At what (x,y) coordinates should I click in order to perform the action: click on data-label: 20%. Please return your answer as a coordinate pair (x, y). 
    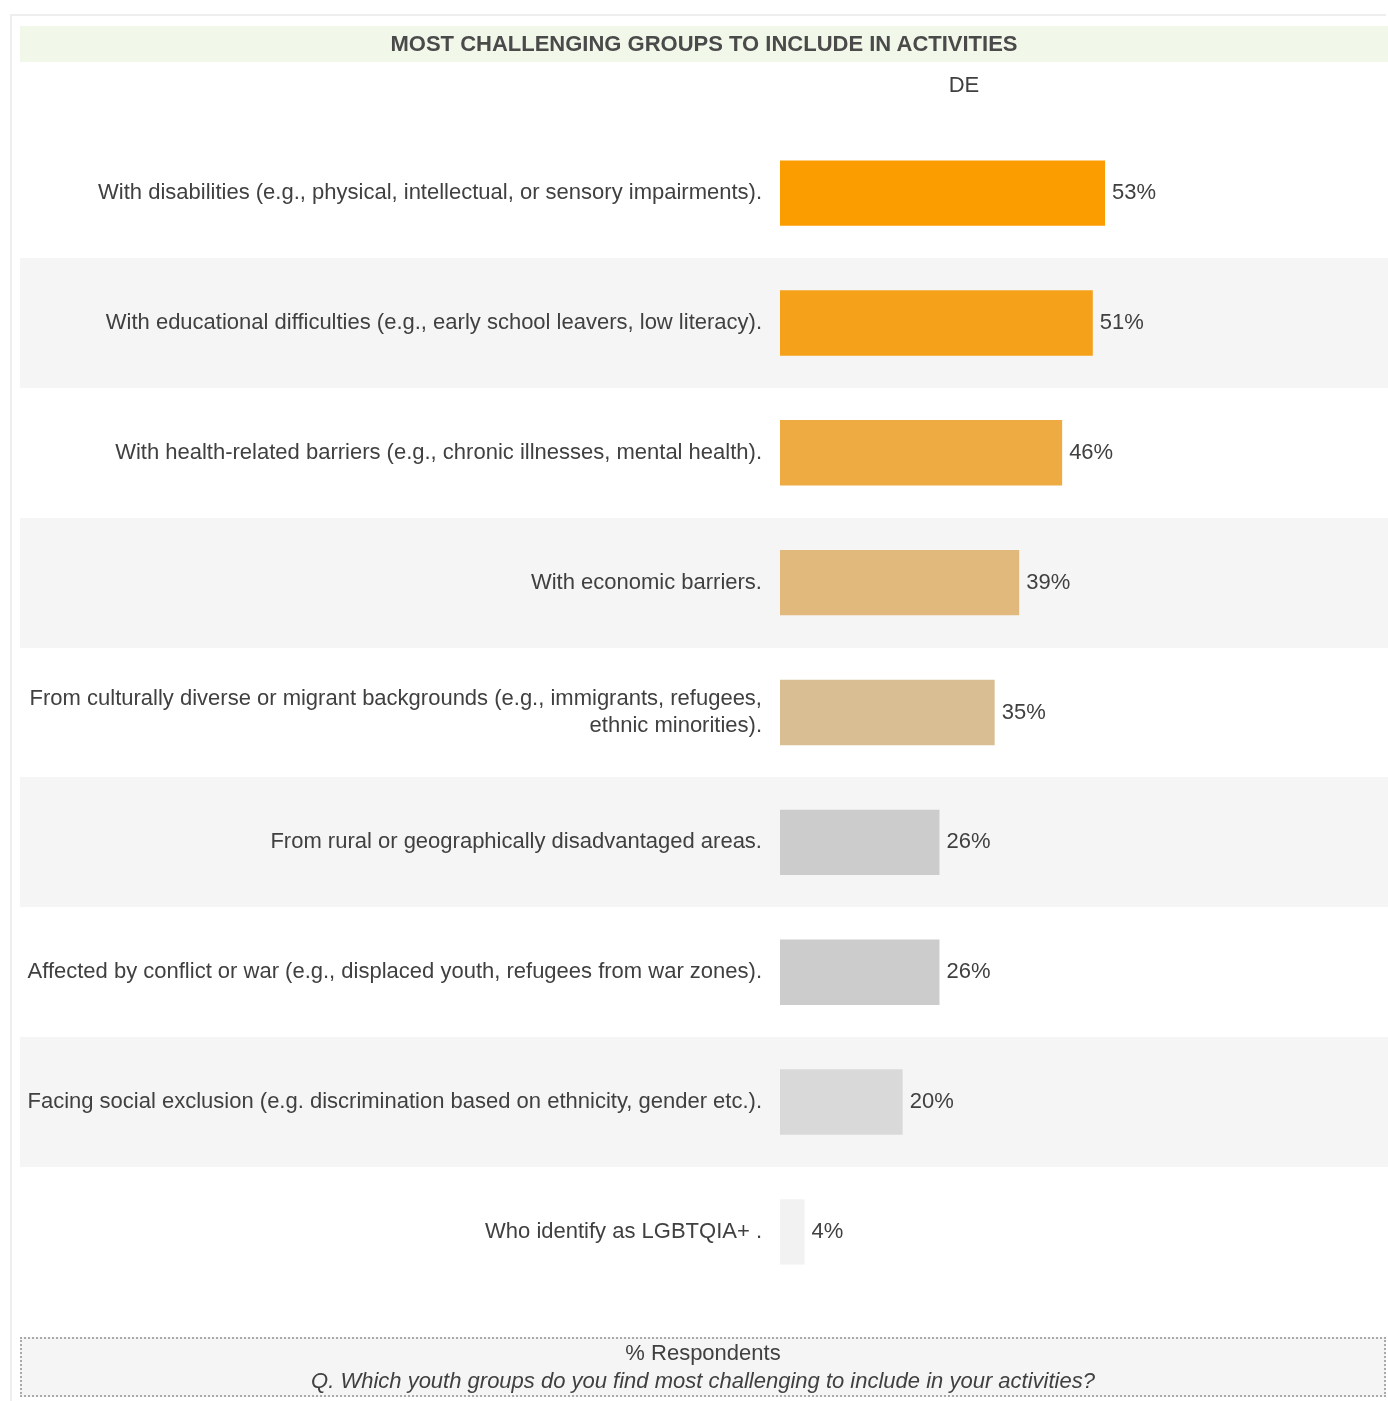
    Looking at the image, I should click on (931, 1101).